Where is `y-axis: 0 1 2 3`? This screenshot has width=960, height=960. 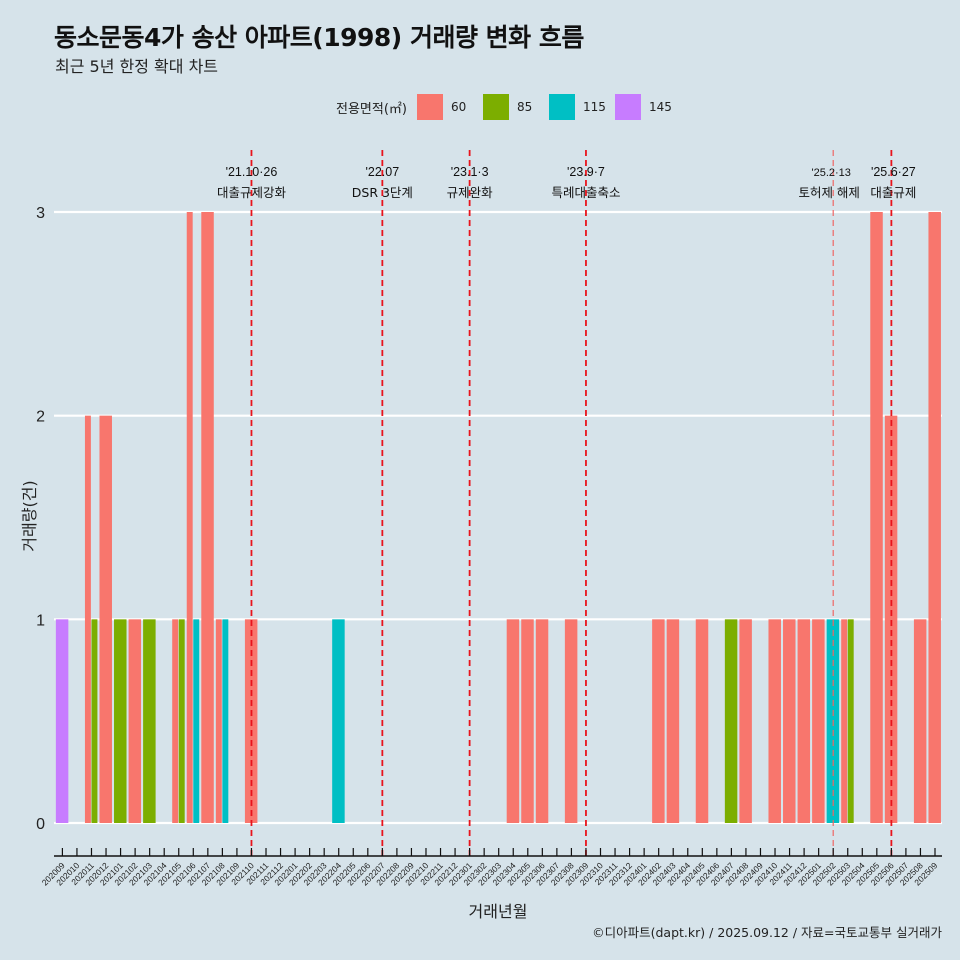
y-axis: 0 1 2 3 is located at coordinates (40, 519).